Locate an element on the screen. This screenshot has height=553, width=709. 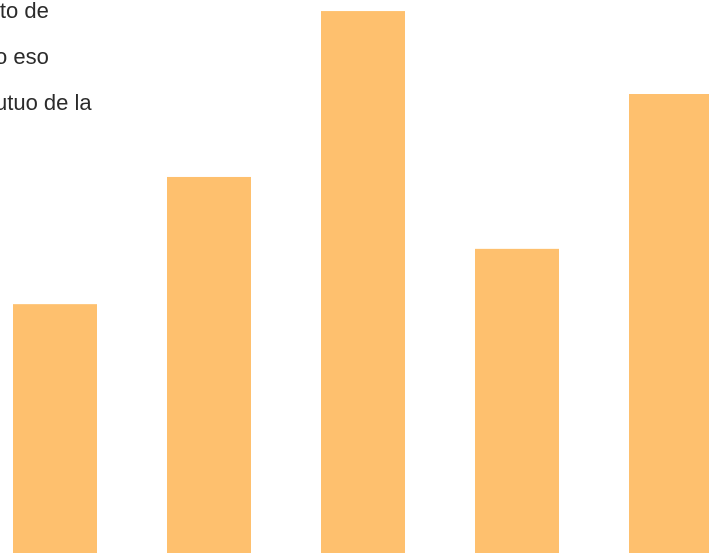
paragraph-line-2: o eso is located at coordinates (24, 56).